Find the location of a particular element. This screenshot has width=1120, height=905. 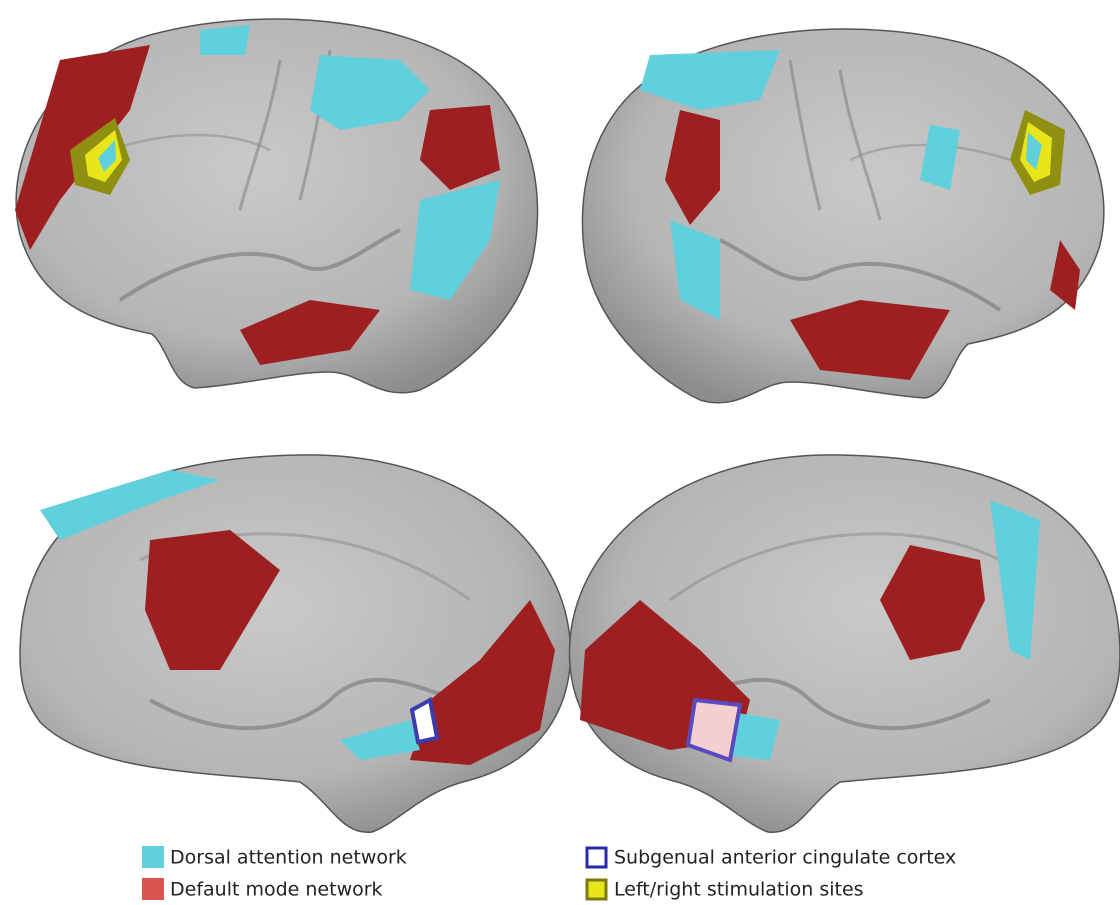

legend-label: Subgenual anterior cingulate cortex is located at coordinates (785, 858).